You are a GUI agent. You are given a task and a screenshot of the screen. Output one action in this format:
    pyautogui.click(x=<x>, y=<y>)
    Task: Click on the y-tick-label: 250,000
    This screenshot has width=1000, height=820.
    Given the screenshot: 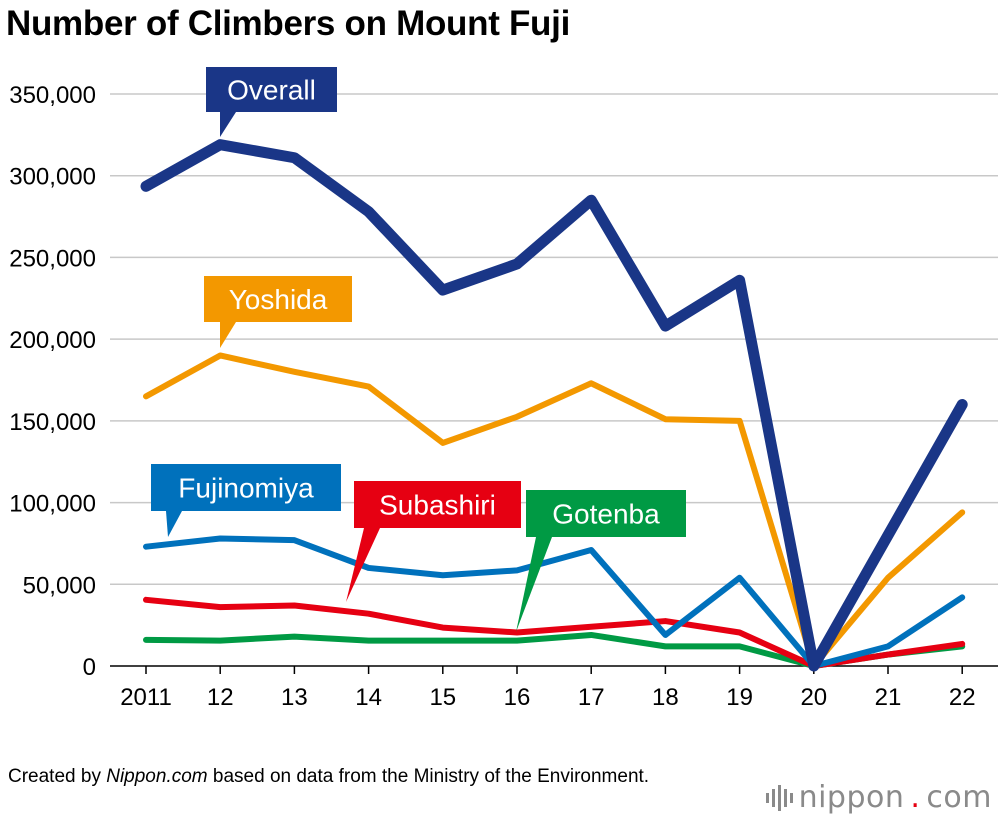 What is the action you would take?
    pyautogui.click(x=52, y=258)
    